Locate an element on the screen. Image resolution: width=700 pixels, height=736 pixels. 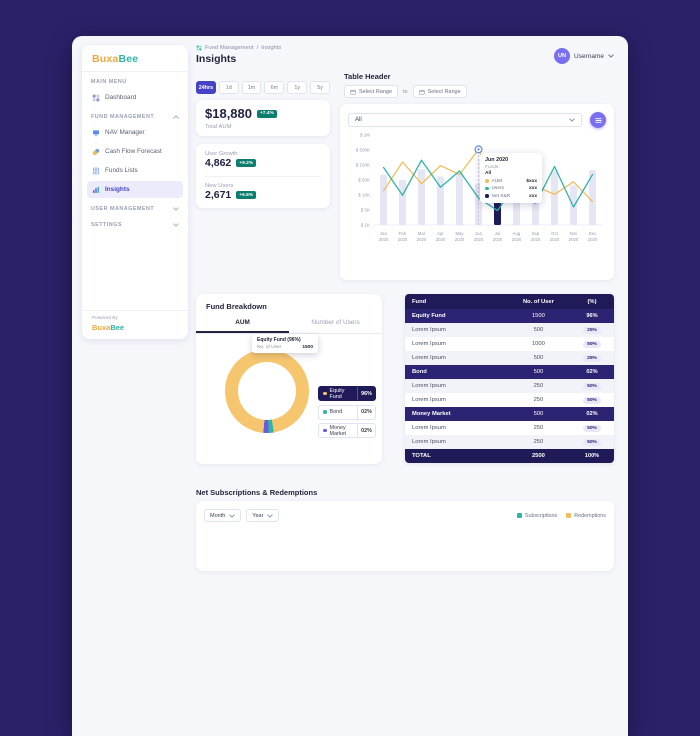
new-users-label: New Users is located at coordinates (219, 186).